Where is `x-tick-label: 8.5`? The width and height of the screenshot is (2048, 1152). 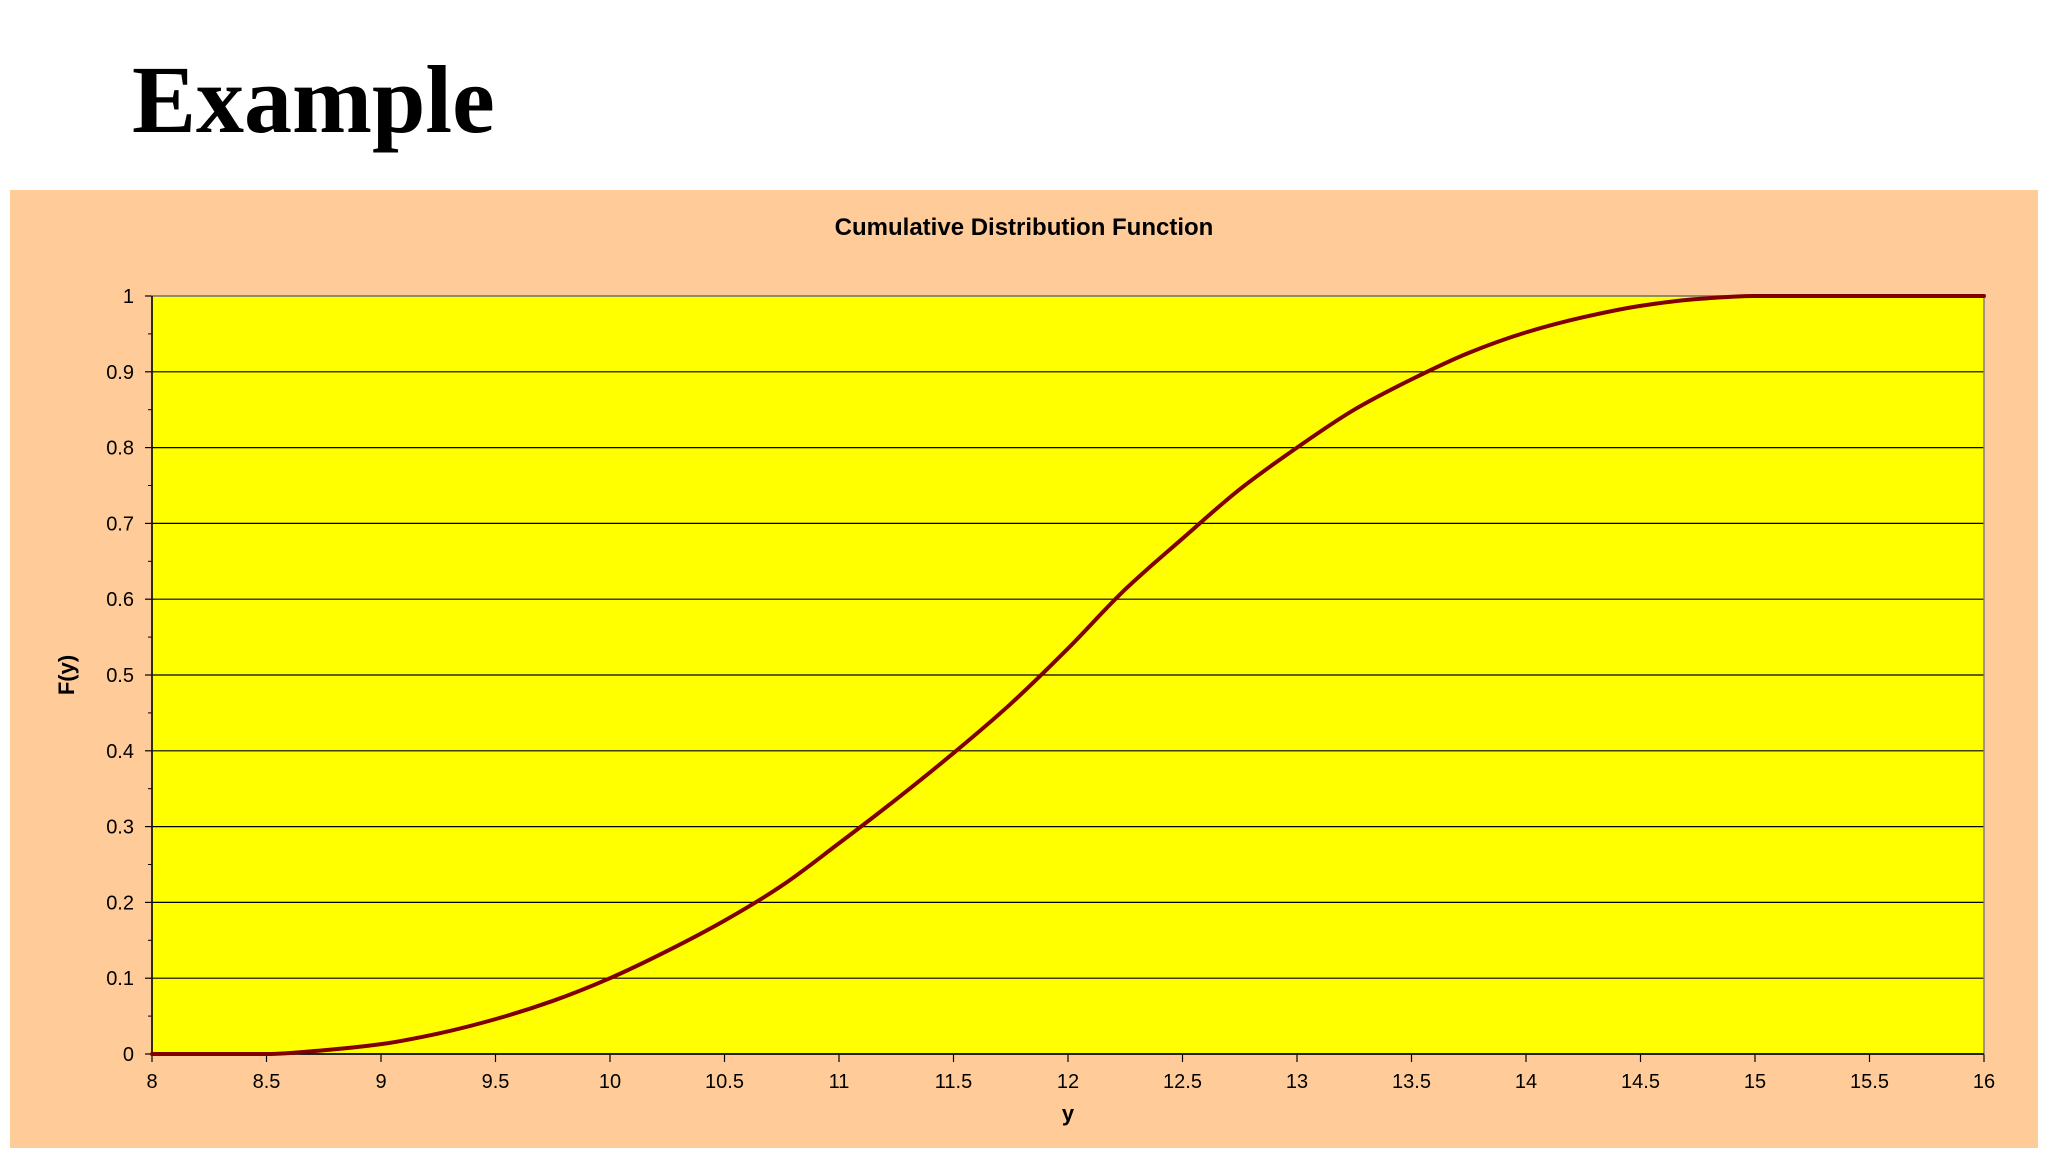 x-tick-label: 8.5 is located at coordinates (267, 1082).